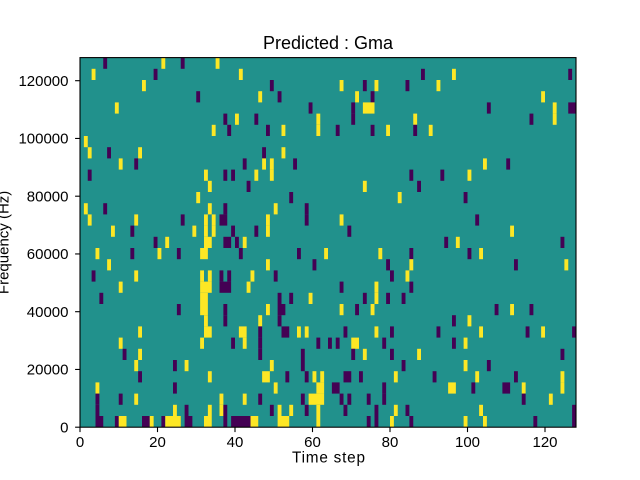 The width and height of the screenshot is (640, 480). Describe the element at coordinates (6, 242) in the screenshot. I see `svg-text: Frequency (Hz)` at that location.